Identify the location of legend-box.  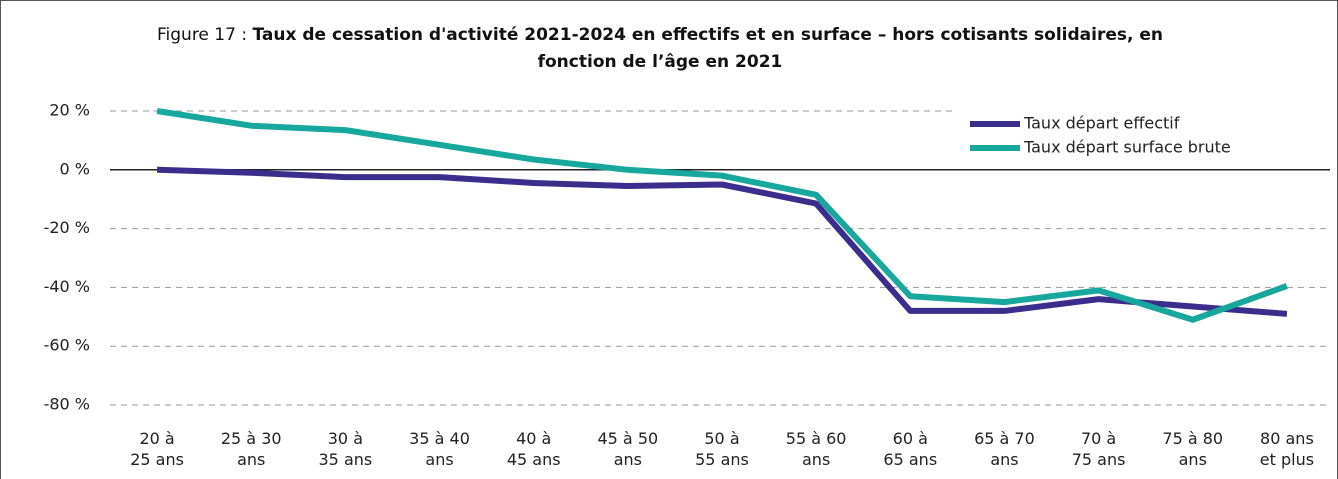
(1142, 137).